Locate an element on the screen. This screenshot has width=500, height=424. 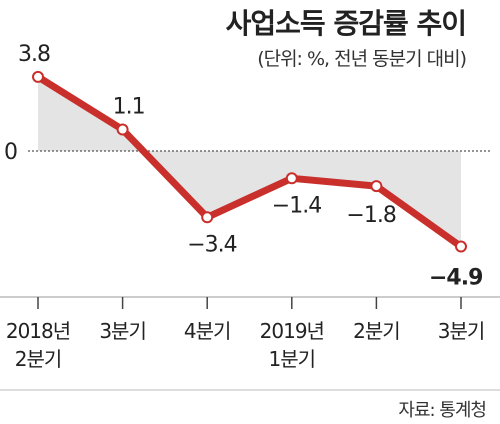
data-label: 3.8 is located at coordinates (34, 54).